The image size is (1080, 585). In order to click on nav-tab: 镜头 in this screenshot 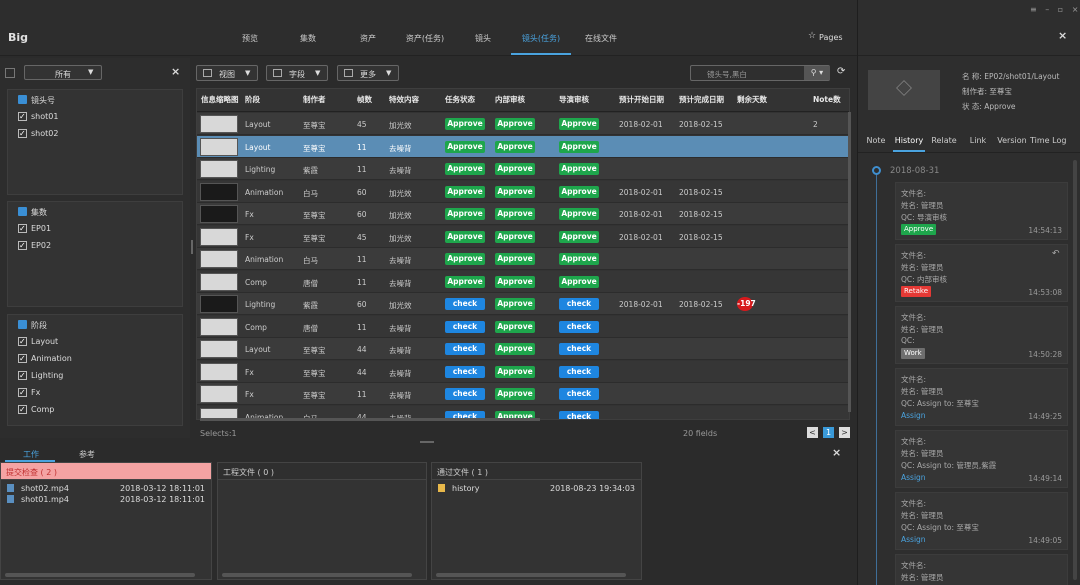, I will do `click(483, 38)`.